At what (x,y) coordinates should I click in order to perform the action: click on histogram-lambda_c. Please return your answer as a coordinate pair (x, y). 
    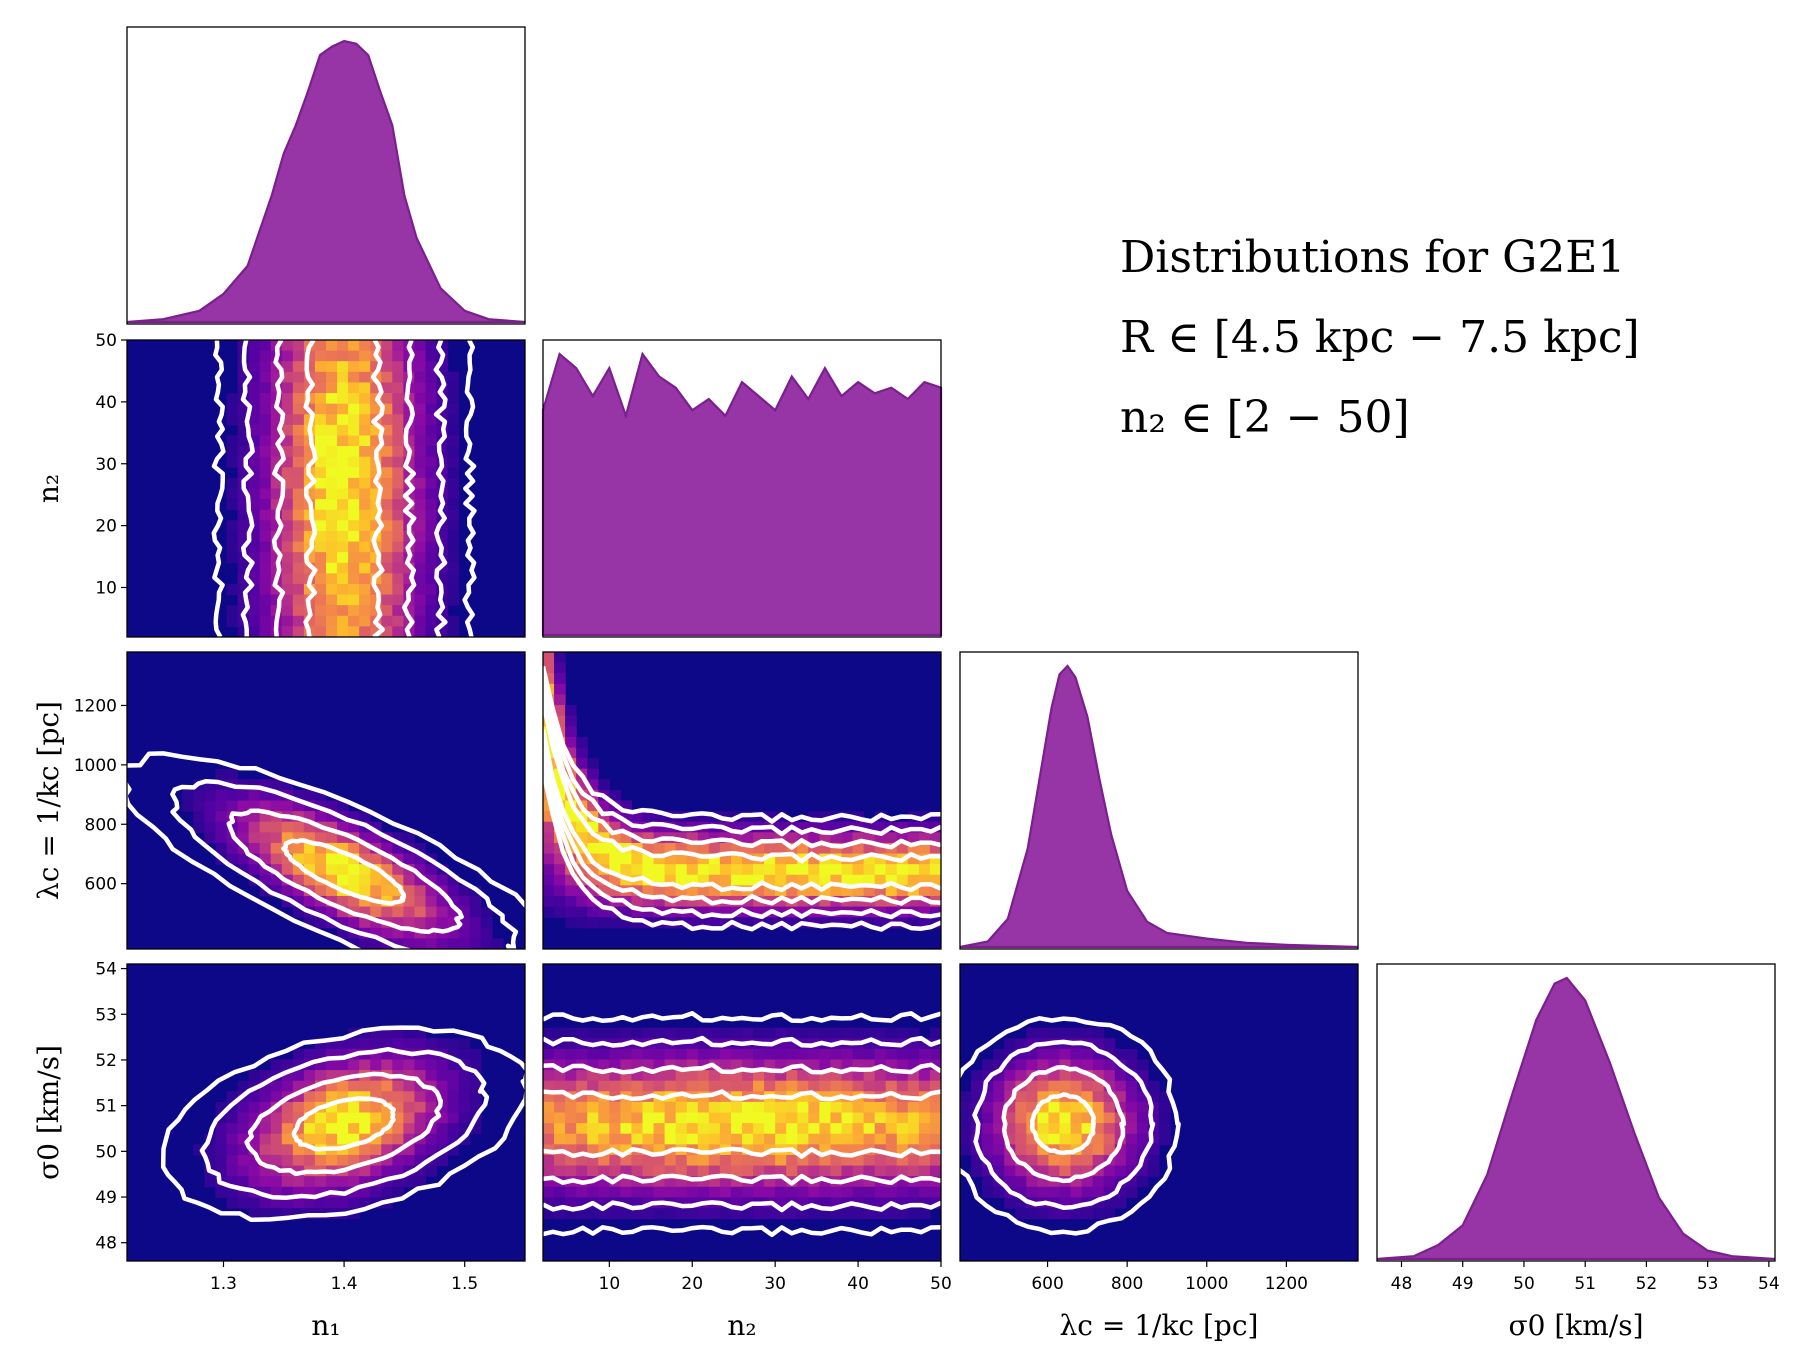
    Looking at the image, I should click on (1159, 800).